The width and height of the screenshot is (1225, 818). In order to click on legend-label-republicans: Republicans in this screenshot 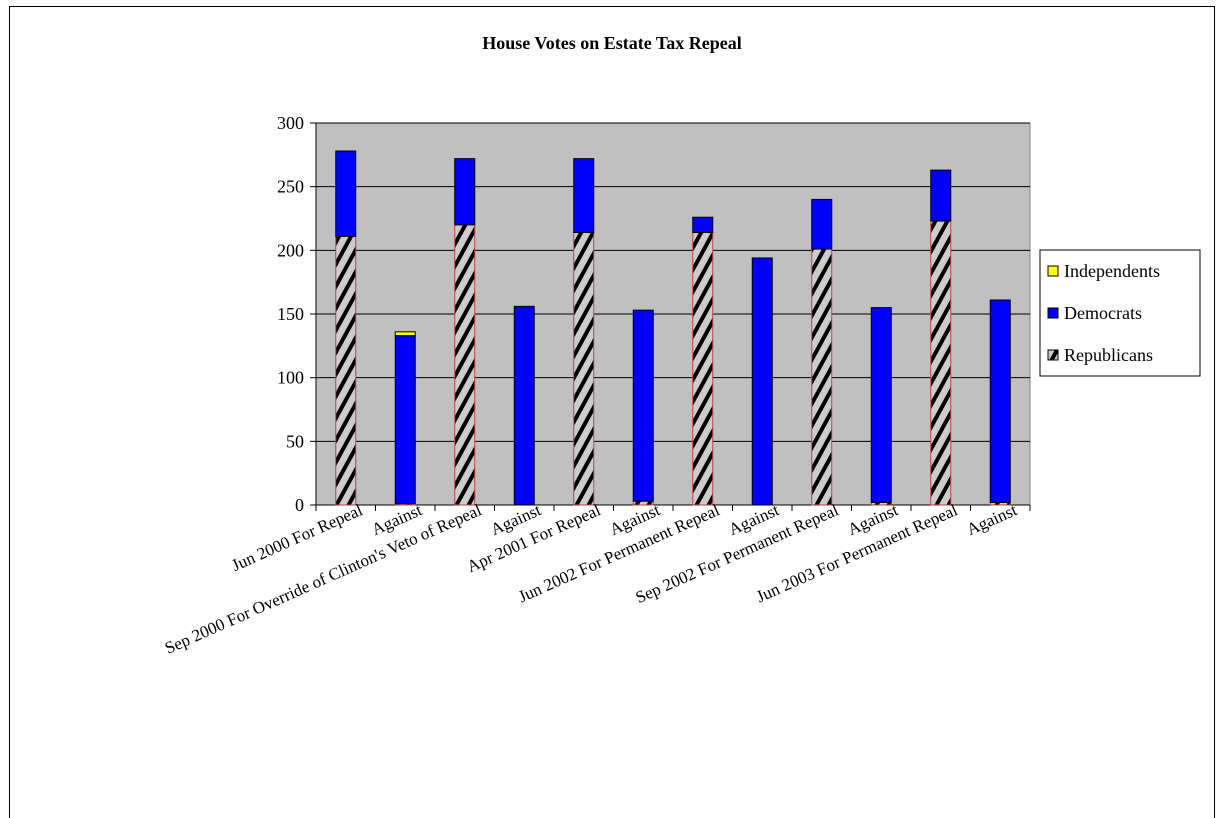, I will do `click(1108, 355)`.